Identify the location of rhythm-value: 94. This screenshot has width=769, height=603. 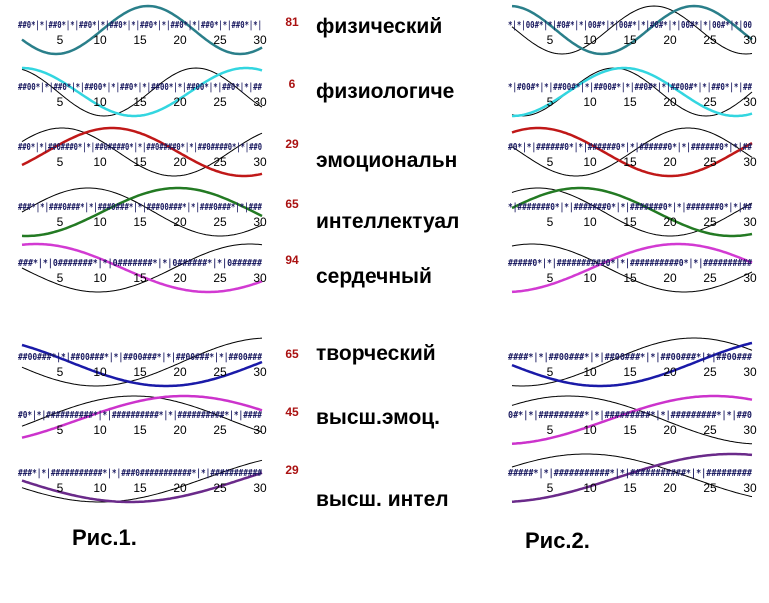
(292, 260).